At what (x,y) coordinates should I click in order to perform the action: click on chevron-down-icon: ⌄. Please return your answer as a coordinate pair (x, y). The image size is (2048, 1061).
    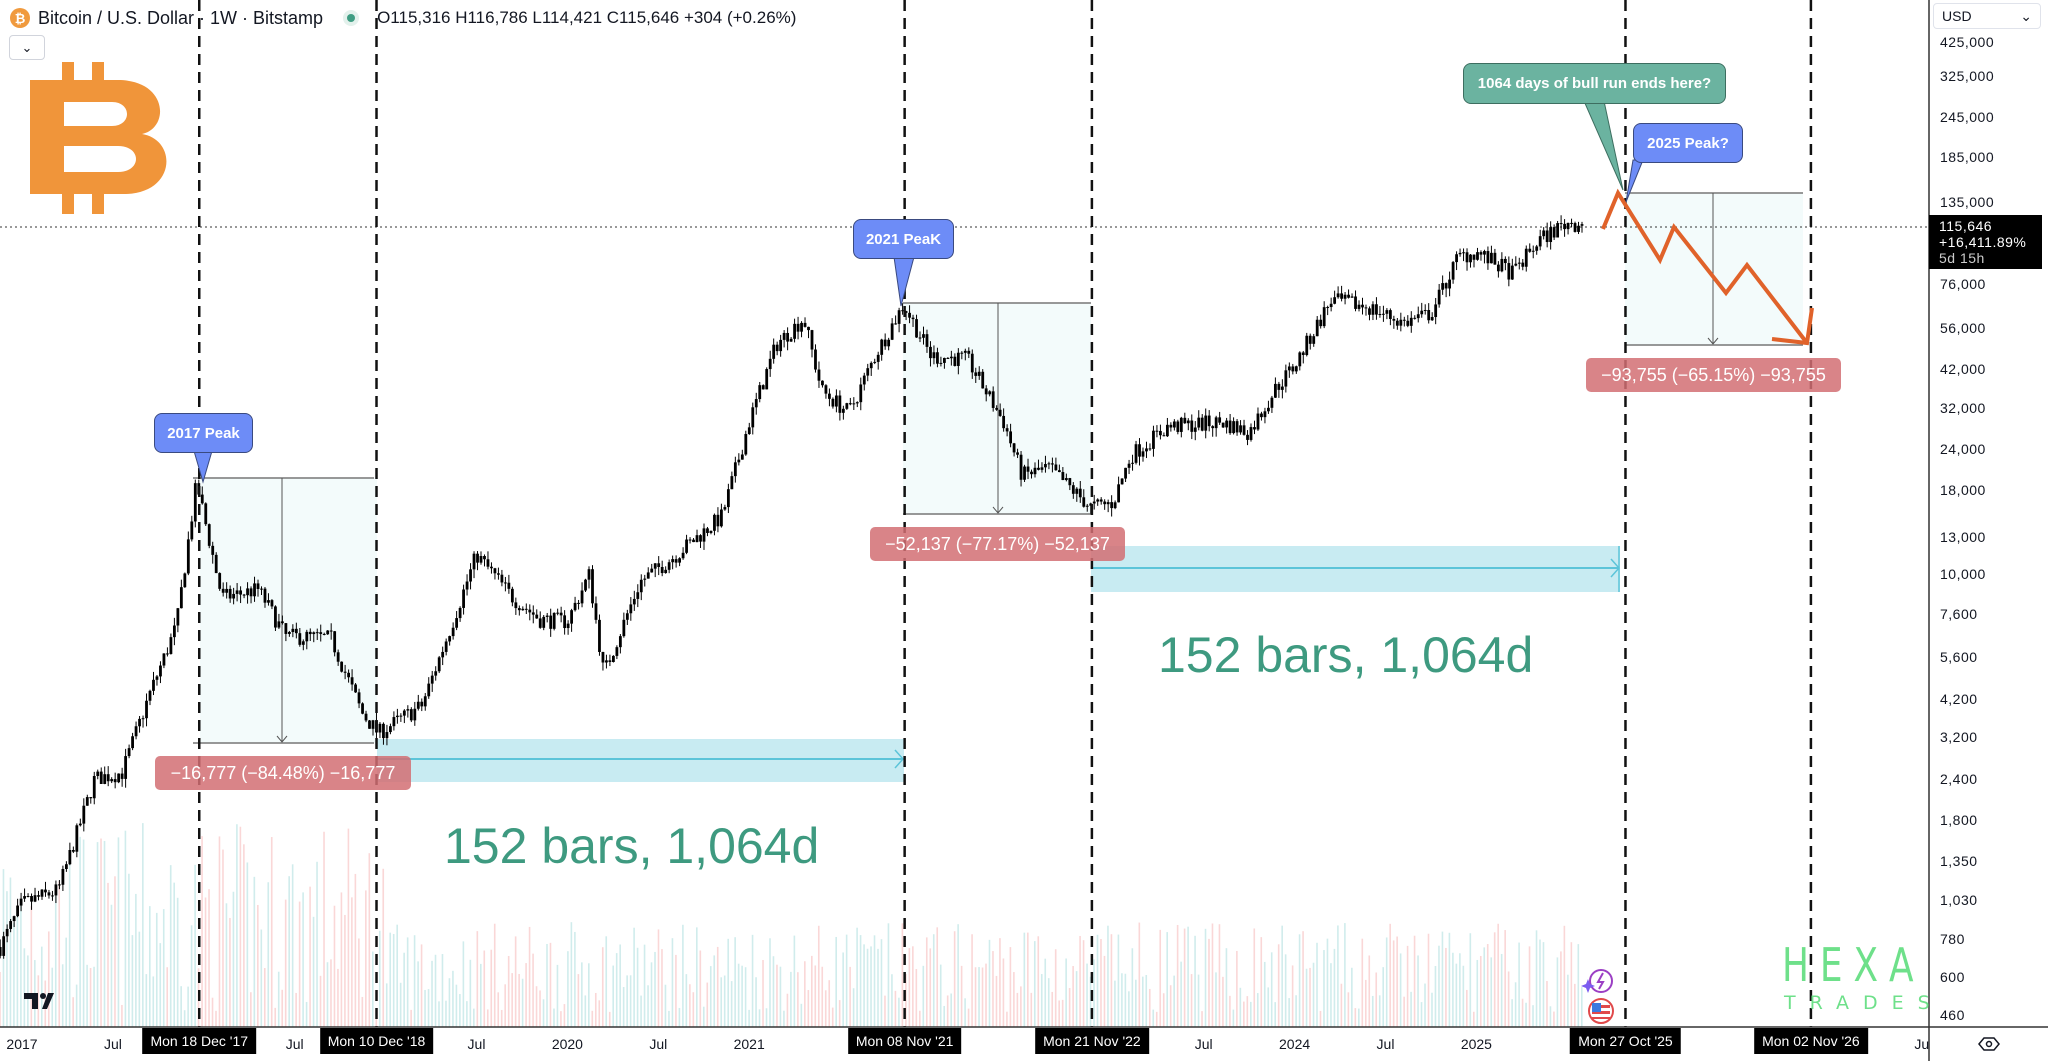
    Looking at the image, I should click on (27, 47).